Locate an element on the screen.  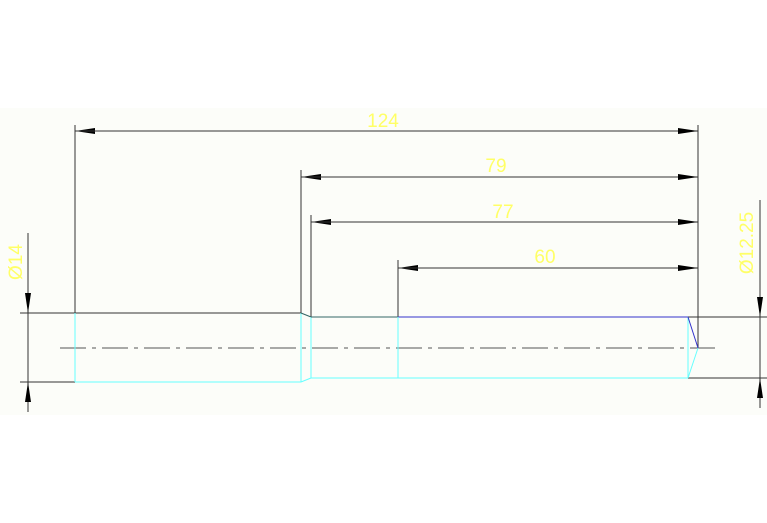
dim-text-79: 79 is located at coordinates (495, 166).